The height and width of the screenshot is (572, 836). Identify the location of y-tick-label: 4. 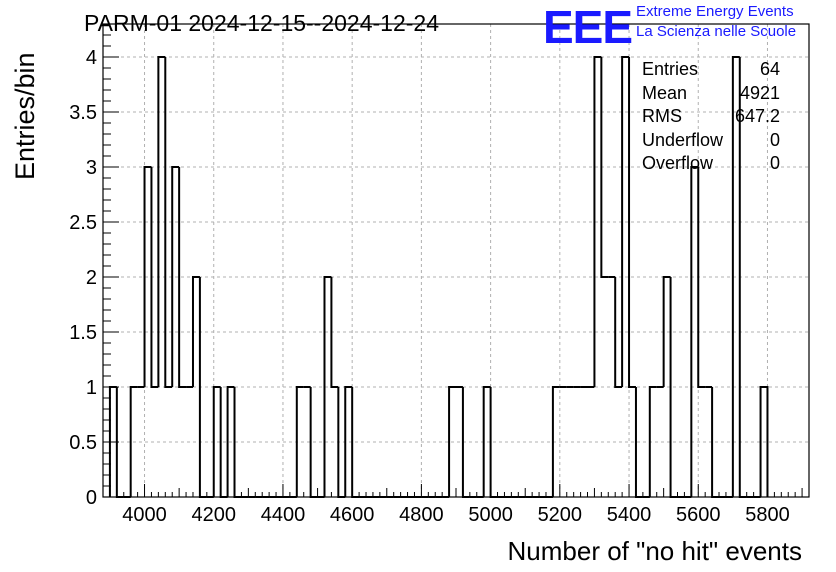
(91, 58).